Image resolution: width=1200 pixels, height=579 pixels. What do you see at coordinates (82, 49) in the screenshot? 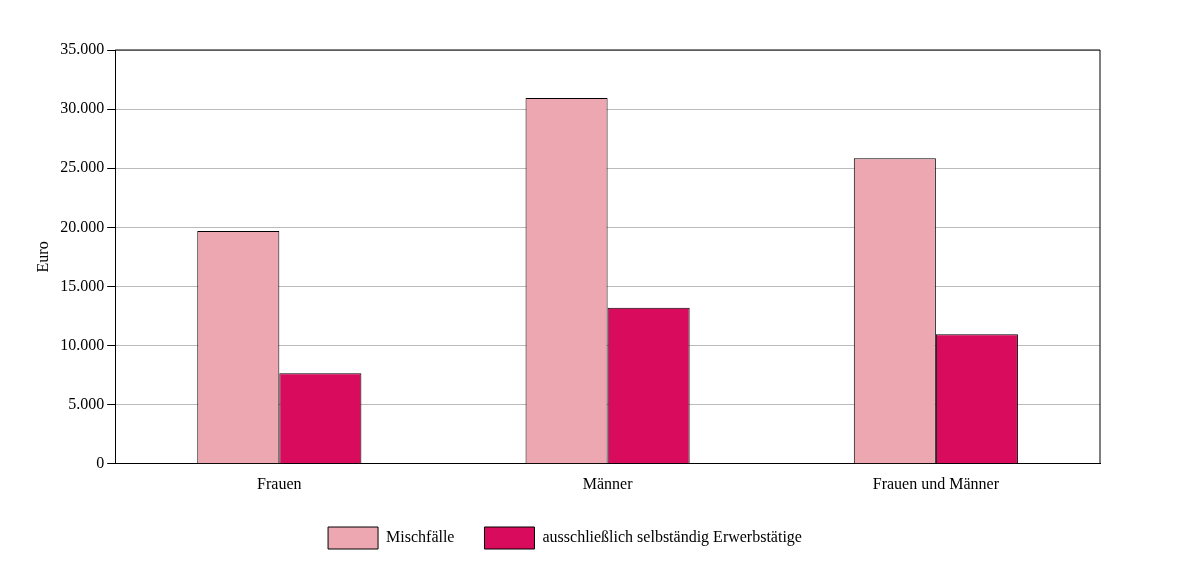
I see `y-tick-label: 35.000` at bounding box center [82, 49].